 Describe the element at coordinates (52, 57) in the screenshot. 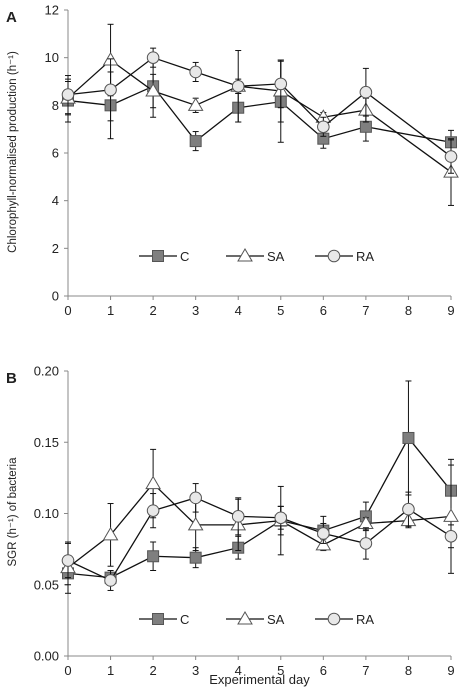

I see `y-tick-label: 10` at that location.